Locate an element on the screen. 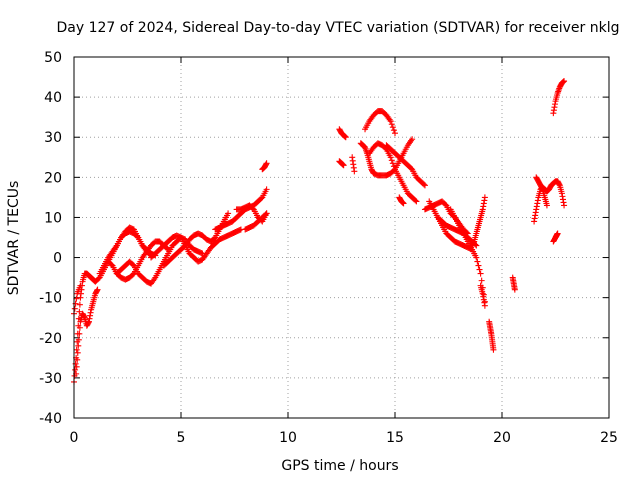  series-sat-m is located at coordinates (342, 133).